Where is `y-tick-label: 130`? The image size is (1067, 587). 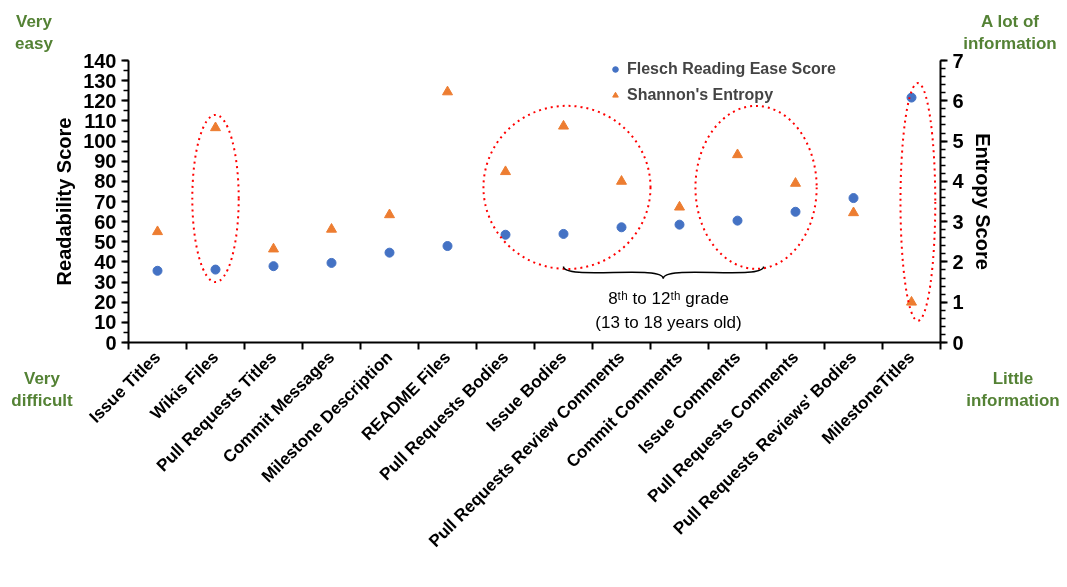 y-tick-label: 130 is located at coordinates (100, 80).